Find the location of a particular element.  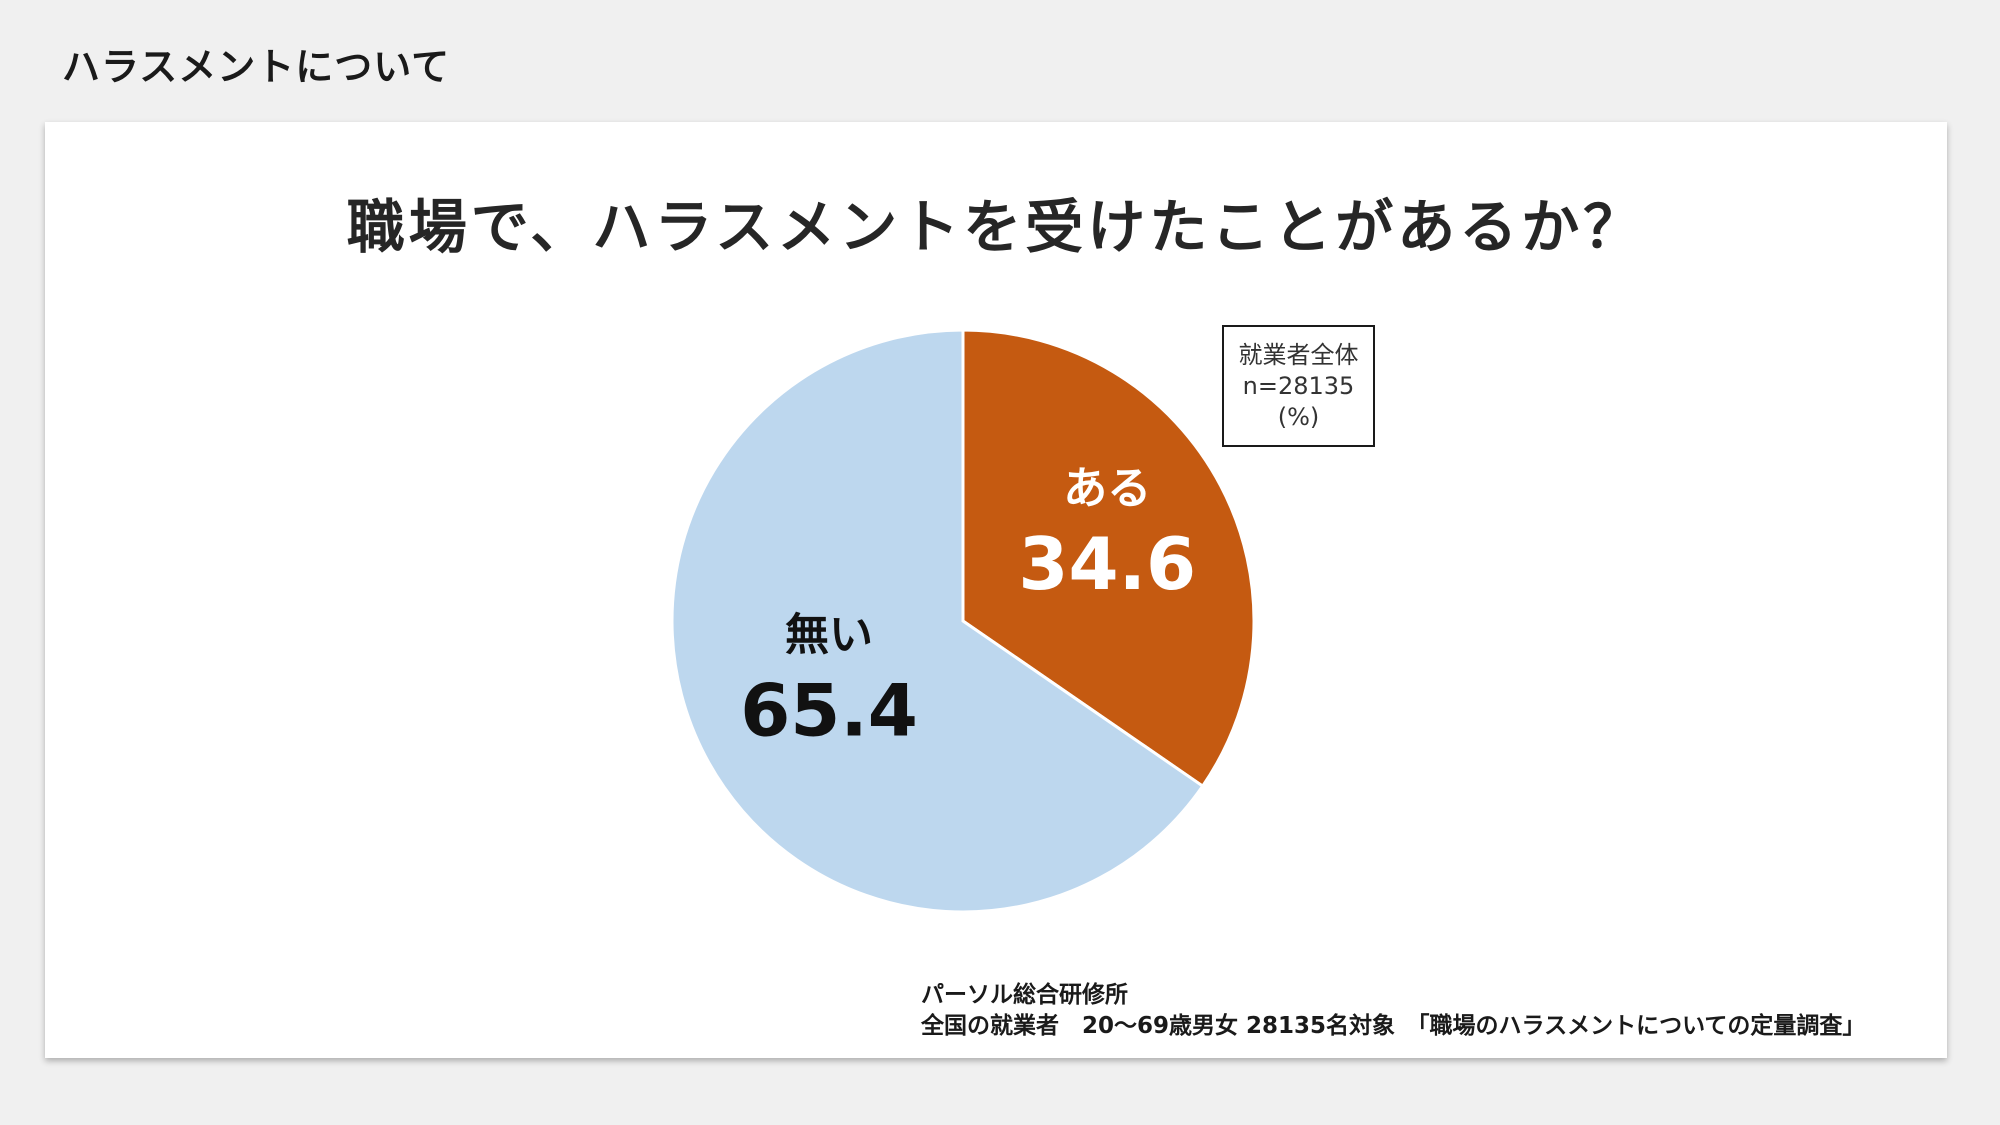

sample-group-label: 就業者全体 is located at coordinates (1298, 354).